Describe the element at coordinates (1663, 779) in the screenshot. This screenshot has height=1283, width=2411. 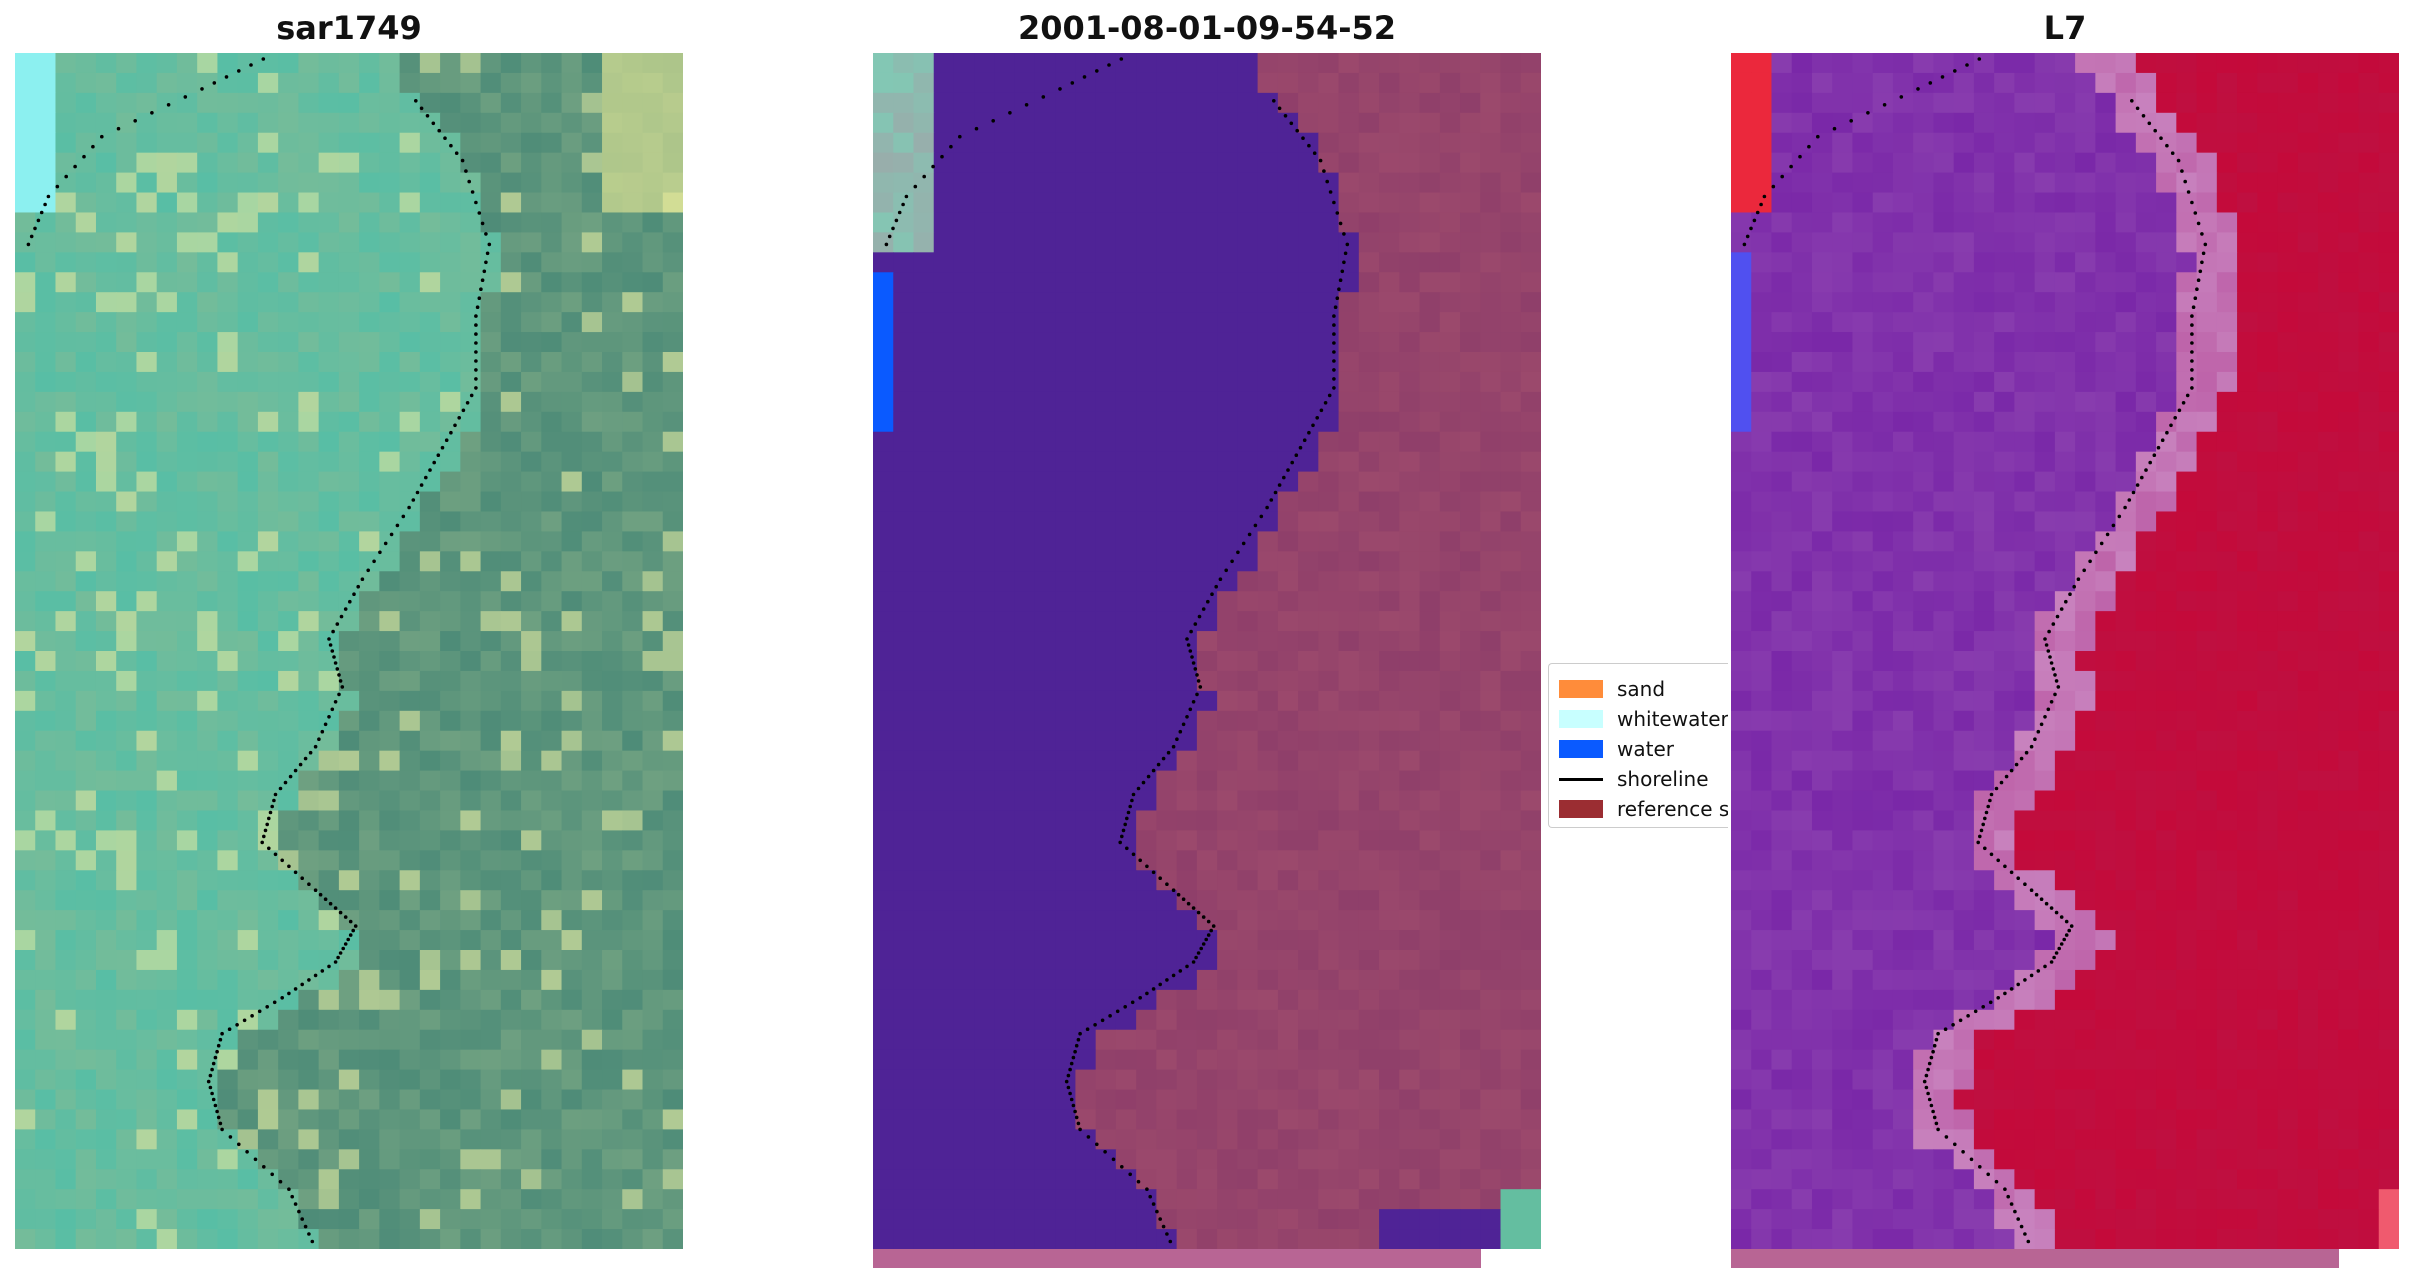
I see `legend-label-shoreline: shoreline` at that location.